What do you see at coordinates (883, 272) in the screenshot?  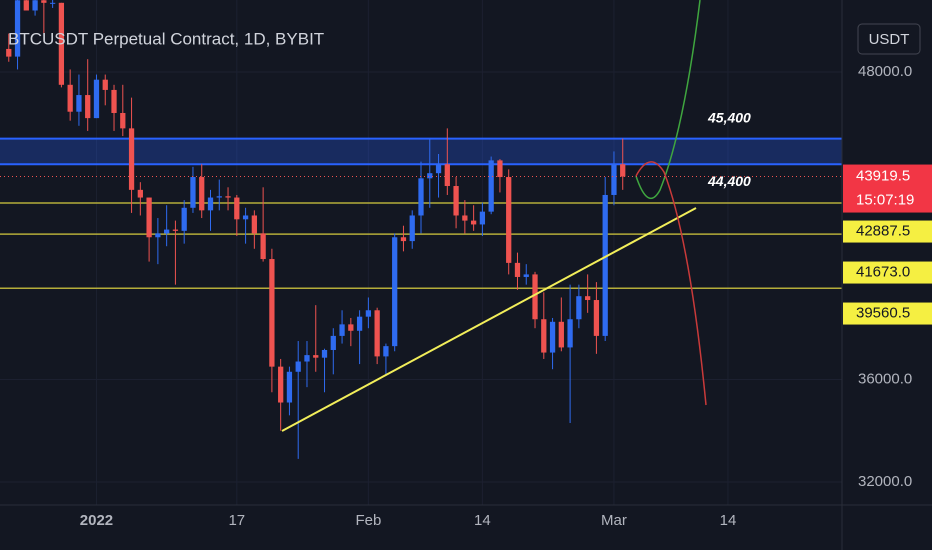 I see `level-price-label: 41673.0` at bounding box center [883, 272].